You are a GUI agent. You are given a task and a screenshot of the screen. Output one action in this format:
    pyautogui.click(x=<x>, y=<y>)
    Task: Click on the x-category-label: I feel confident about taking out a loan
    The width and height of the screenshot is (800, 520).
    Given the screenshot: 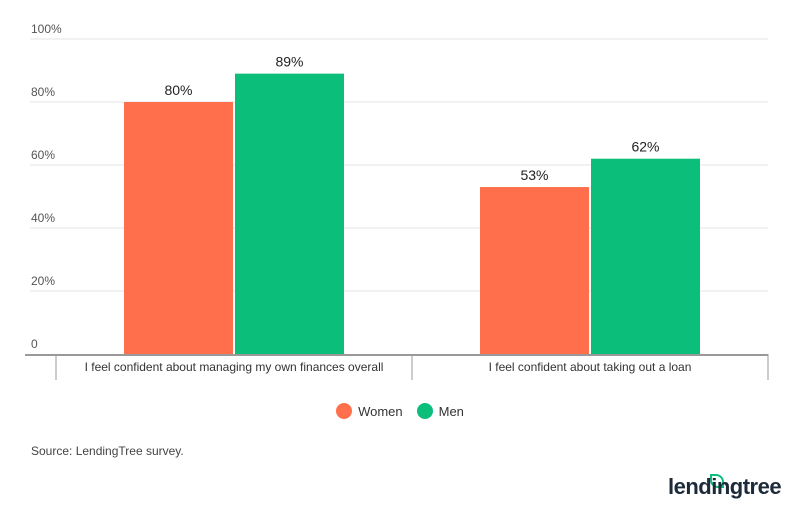 What is the action you would take?
    pyautogui.click(x=590, y=367)
    